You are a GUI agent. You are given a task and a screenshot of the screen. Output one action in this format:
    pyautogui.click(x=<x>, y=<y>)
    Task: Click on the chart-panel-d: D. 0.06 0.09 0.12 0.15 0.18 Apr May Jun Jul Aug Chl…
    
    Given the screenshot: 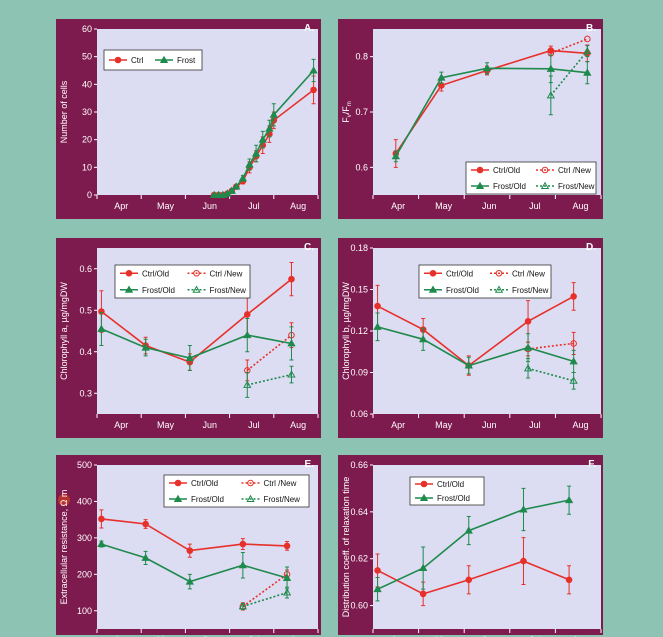 What is the action you would take?
    pyautogui.click(x=470, y=338)
    